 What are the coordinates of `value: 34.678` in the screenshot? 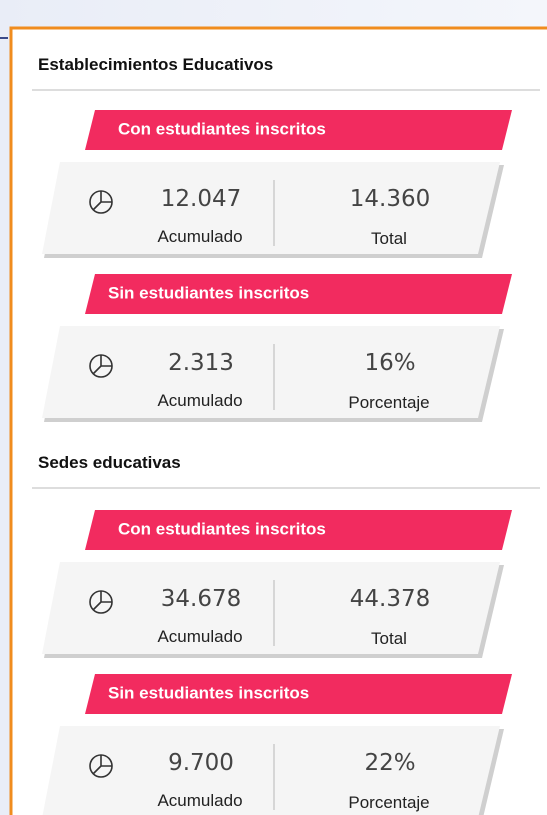 It's located at (201, 599).